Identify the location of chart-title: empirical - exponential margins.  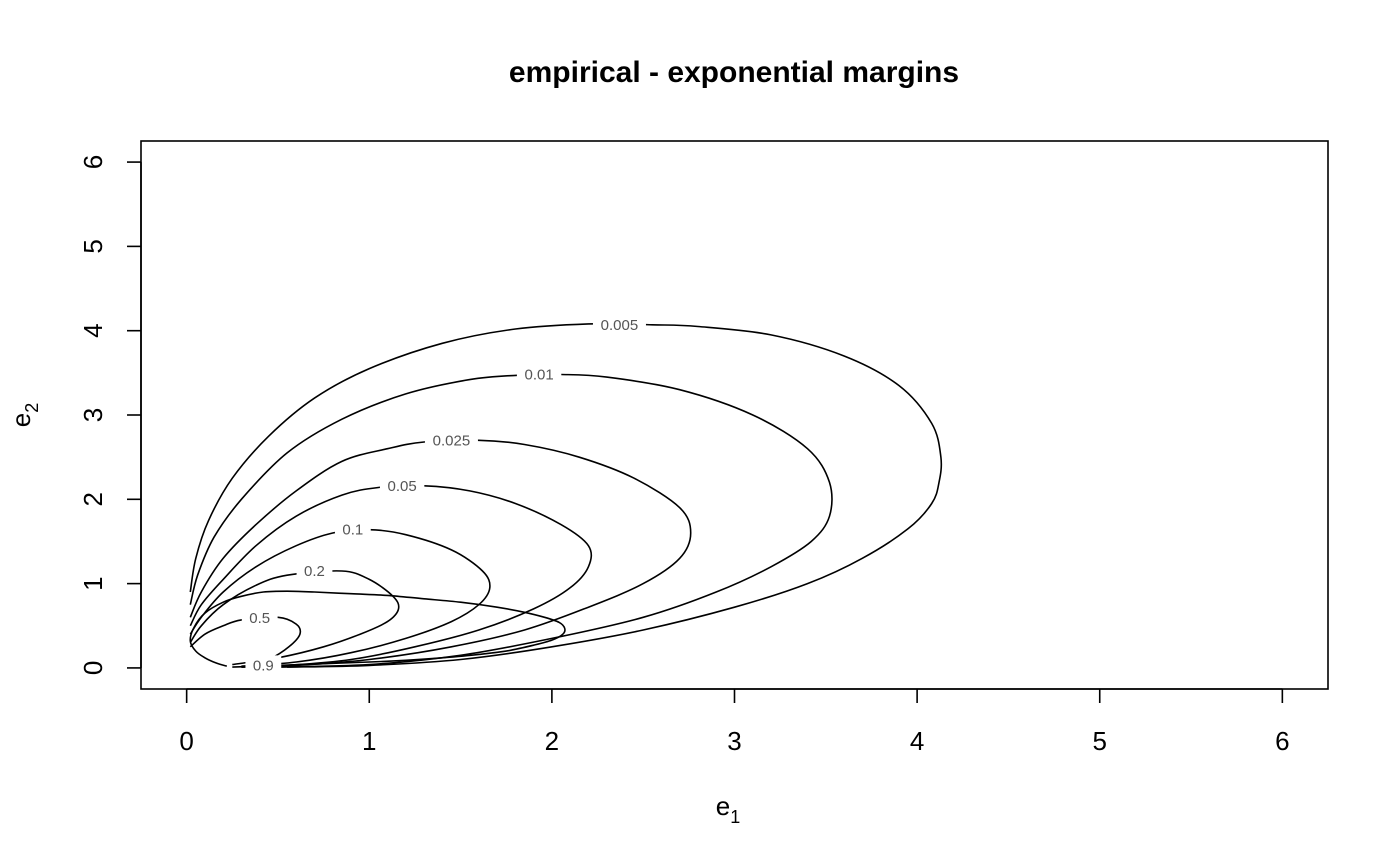
(734, 72).